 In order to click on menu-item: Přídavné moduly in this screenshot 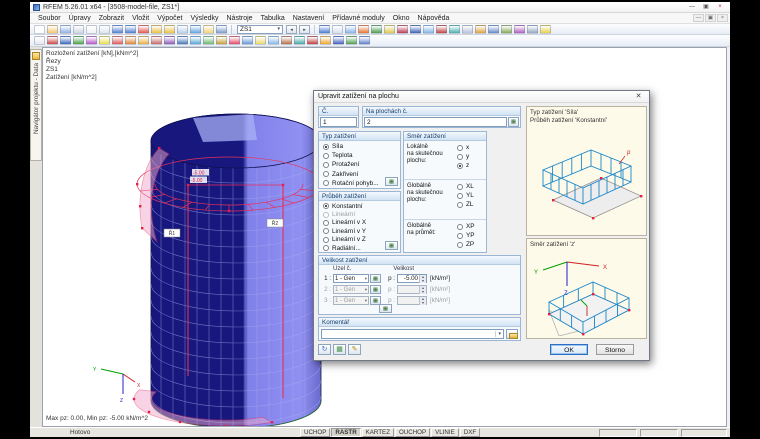, I will do `click(358, 18)`.